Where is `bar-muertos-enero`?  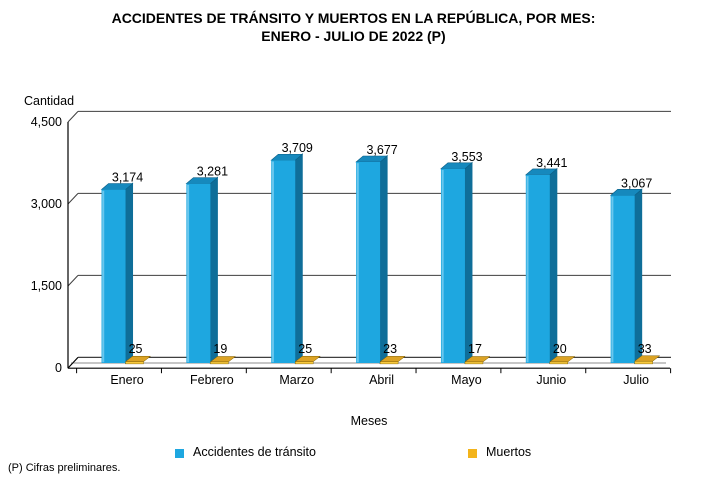
bar-muertos-enero is located at coordinates (134, 363).